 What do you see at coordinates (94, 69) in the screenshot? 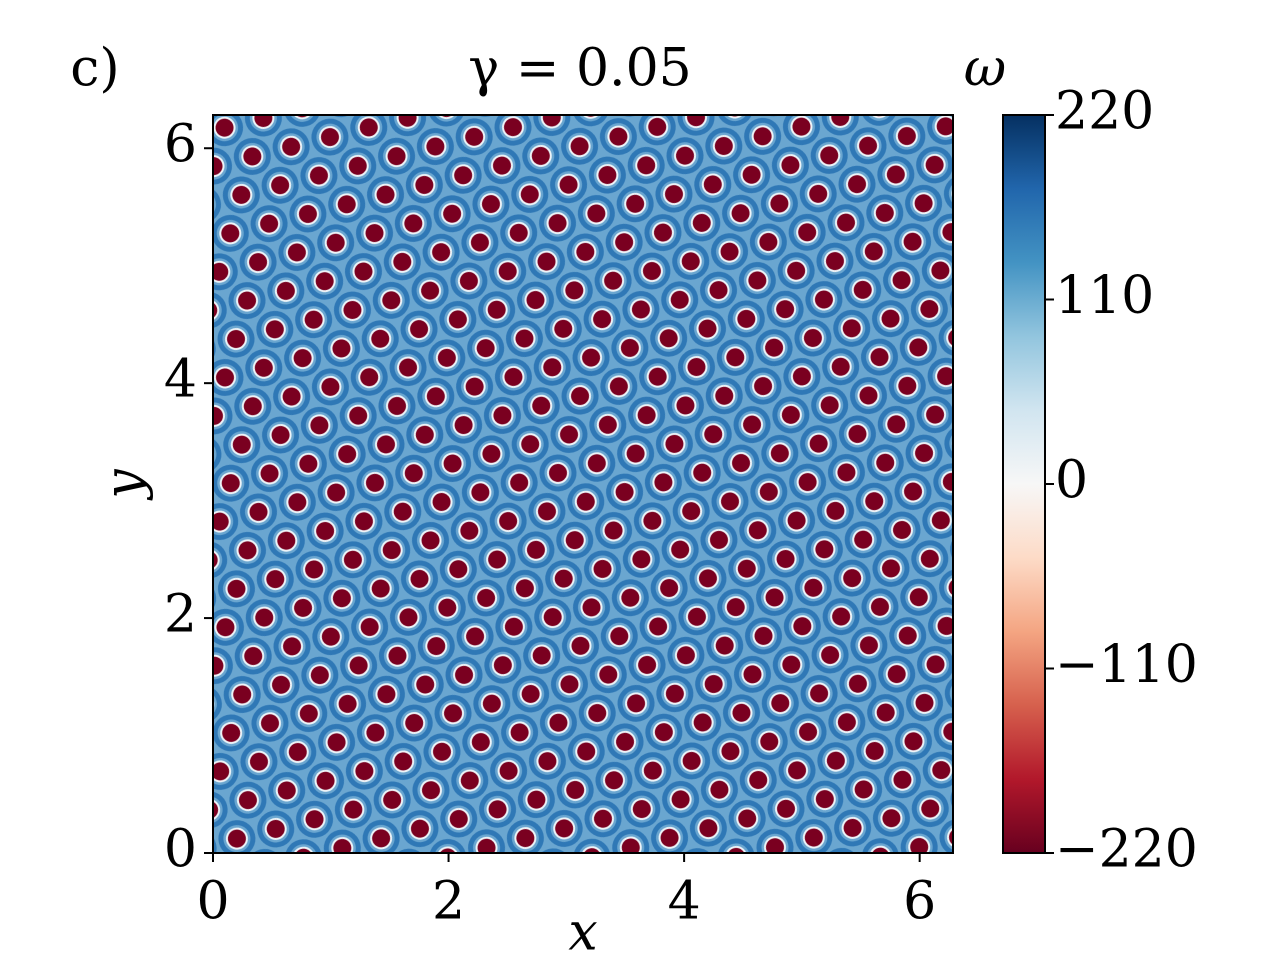
I see `panel-label: c)` at bounding box center [94, 69].